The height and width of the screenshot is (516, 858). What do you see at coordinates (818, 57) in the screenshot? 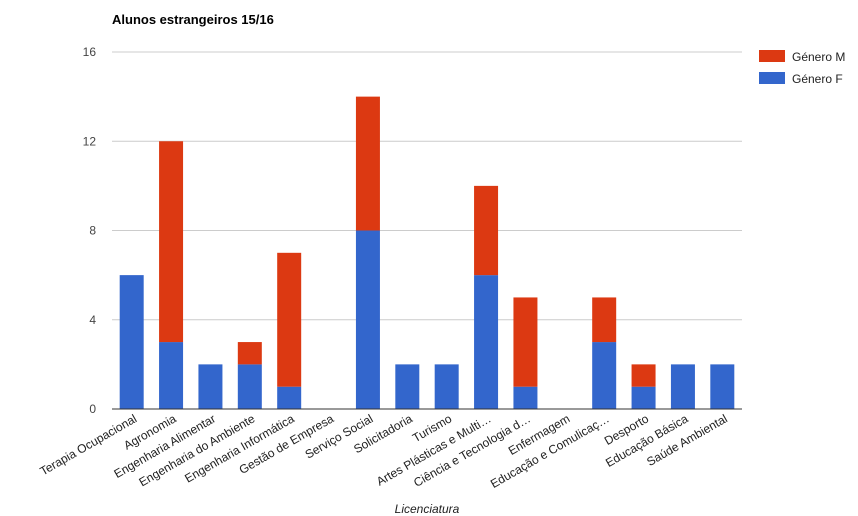
I see `legend-label: Género M` at bounding box center [818, 57].